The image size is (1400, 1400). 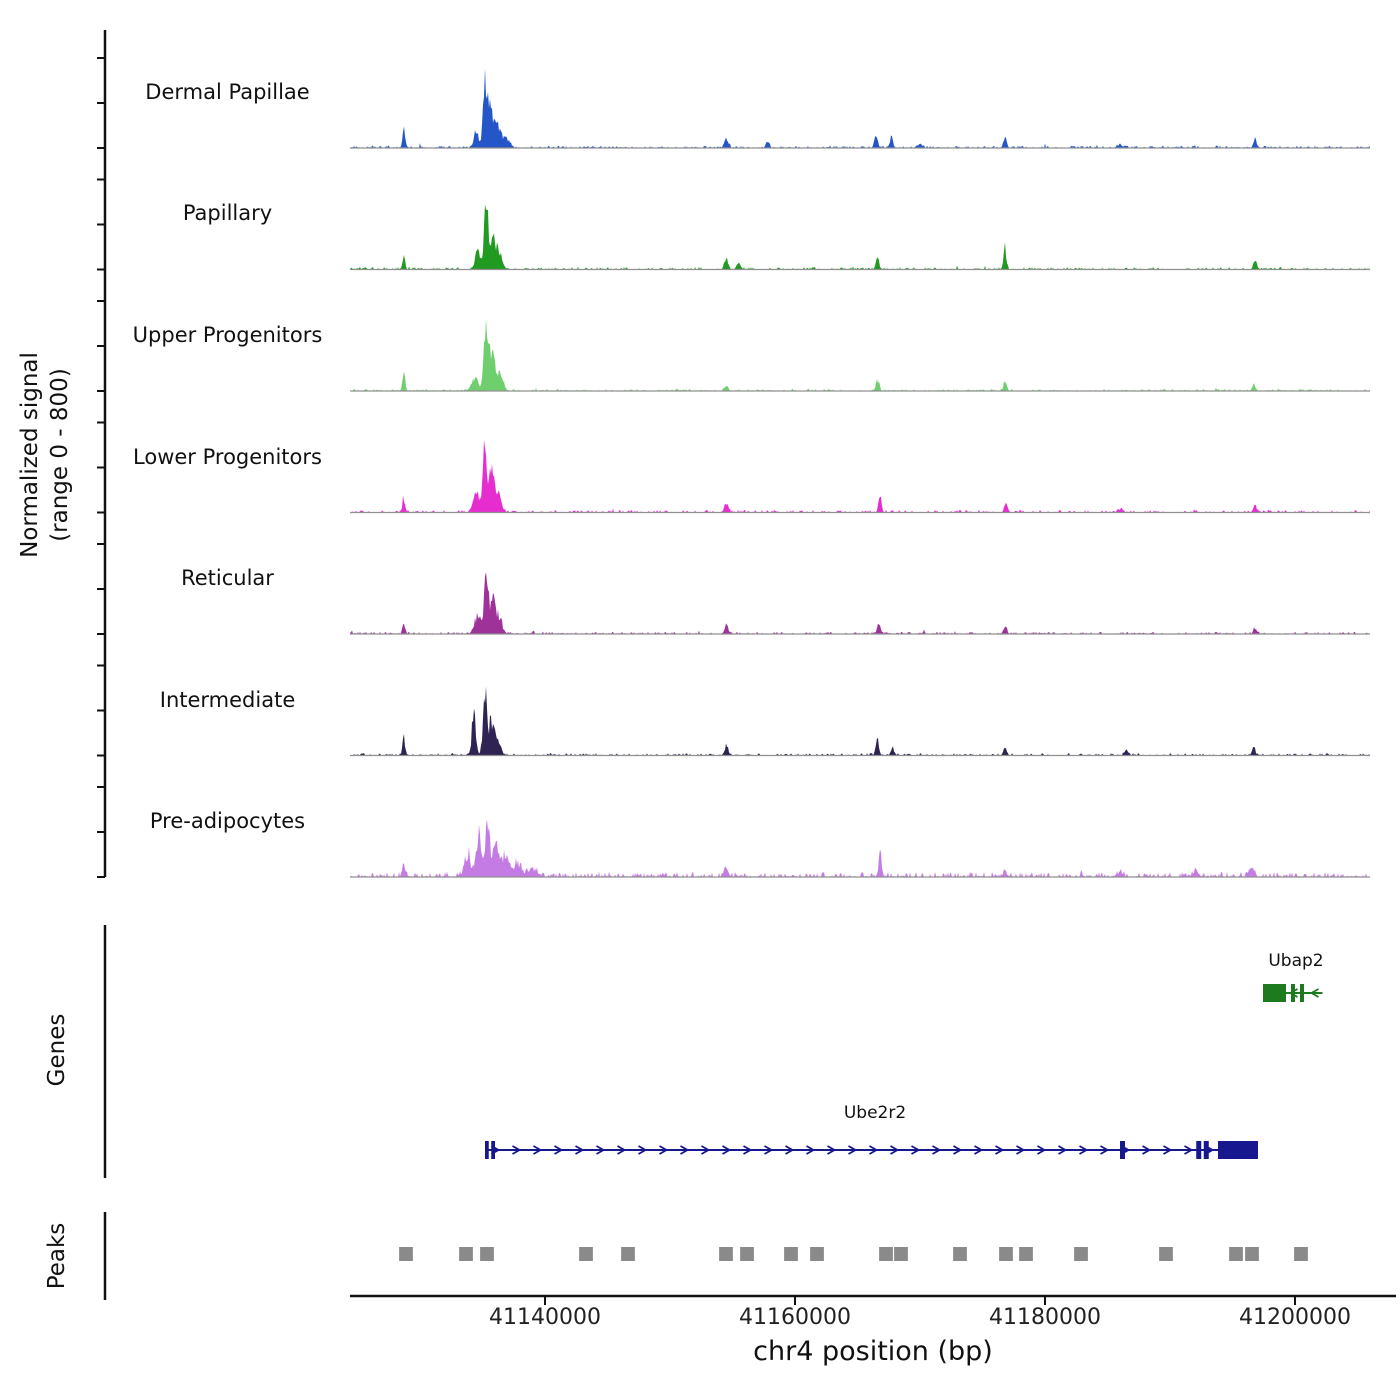 What do you see at coordinates (795, 1317) in the screenshot?
I see `x-tick-label-41160000: 41160000` at bounding box center [795, 1317].